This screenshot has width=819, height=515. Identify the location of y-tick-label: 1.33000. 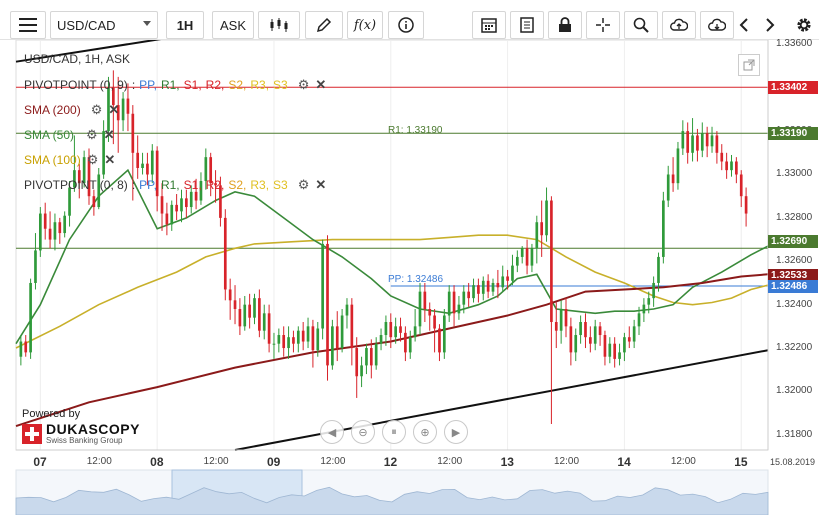
(794, 174).